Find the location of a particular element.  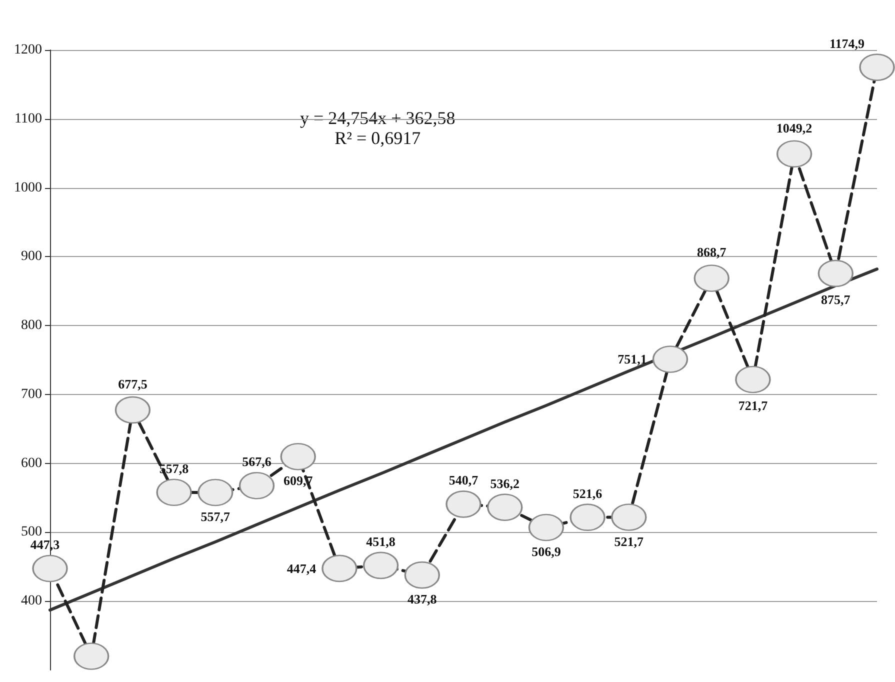

data-label: 437,8 is located at coordinates (423, 599).